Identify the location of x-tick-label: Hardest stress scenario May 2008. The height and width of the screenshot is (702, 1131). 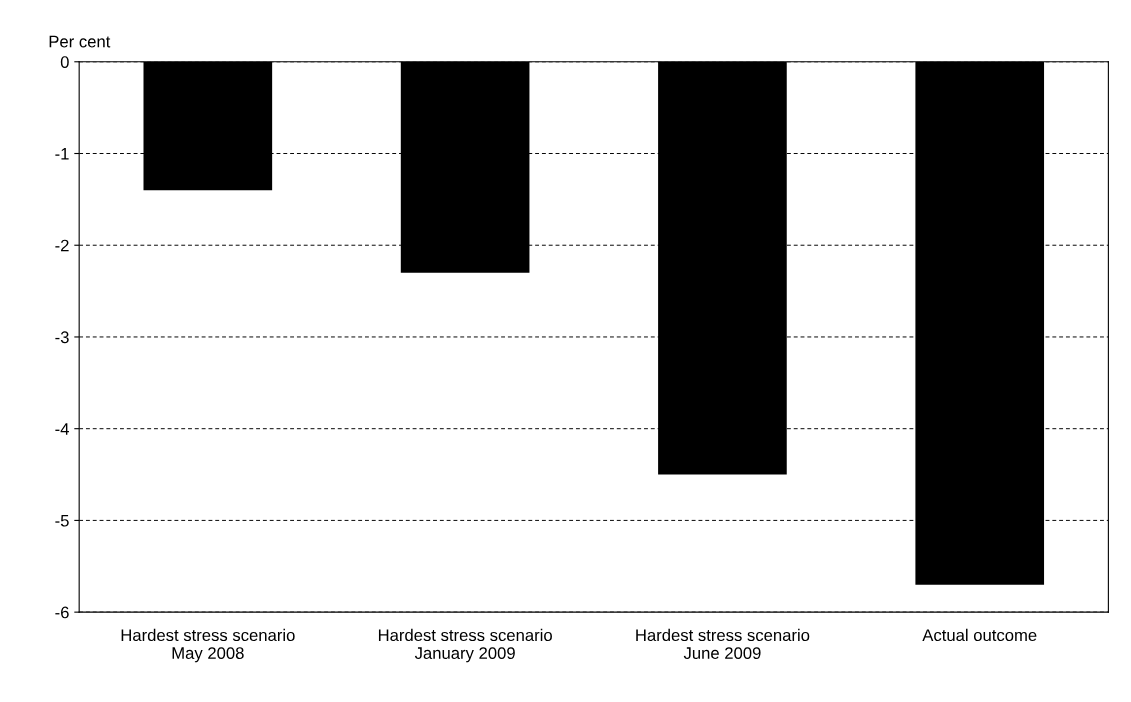
(208, 645).